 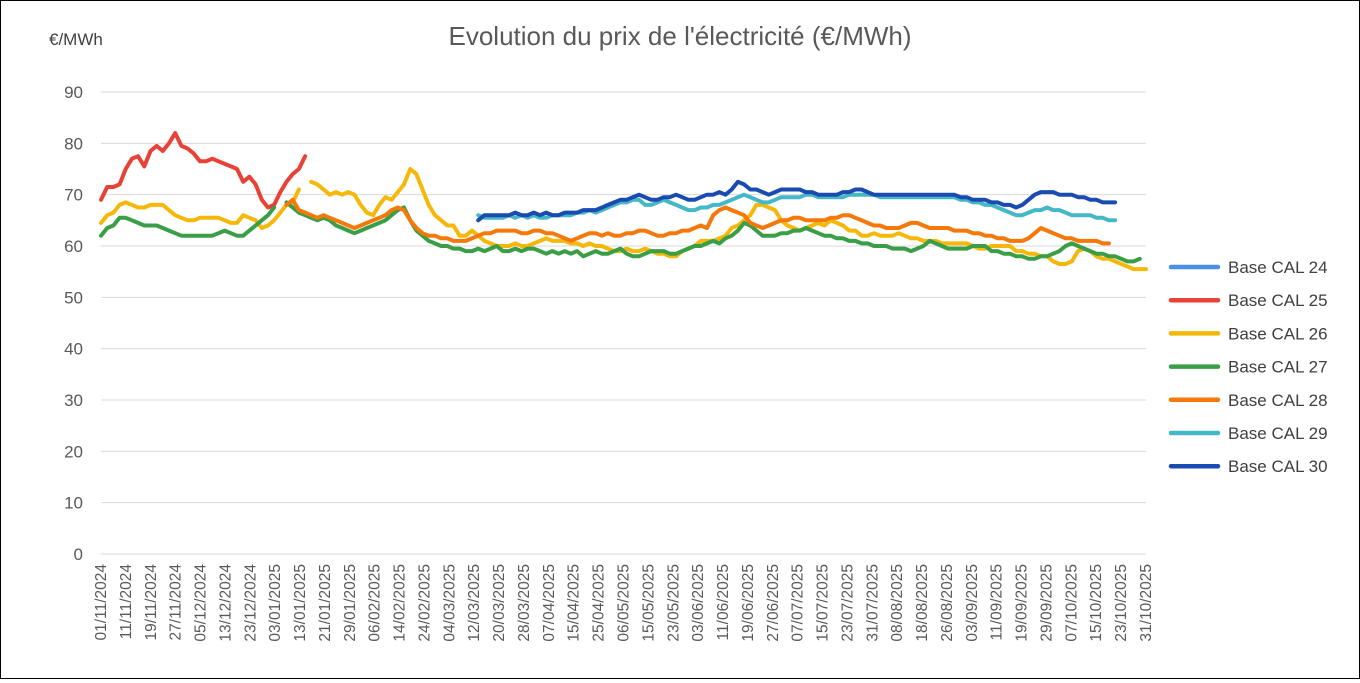 What do you see at coordinates (73, 451) in the screenshot?
I see `y-tick-label: 20` at bounding box center [73, 451].